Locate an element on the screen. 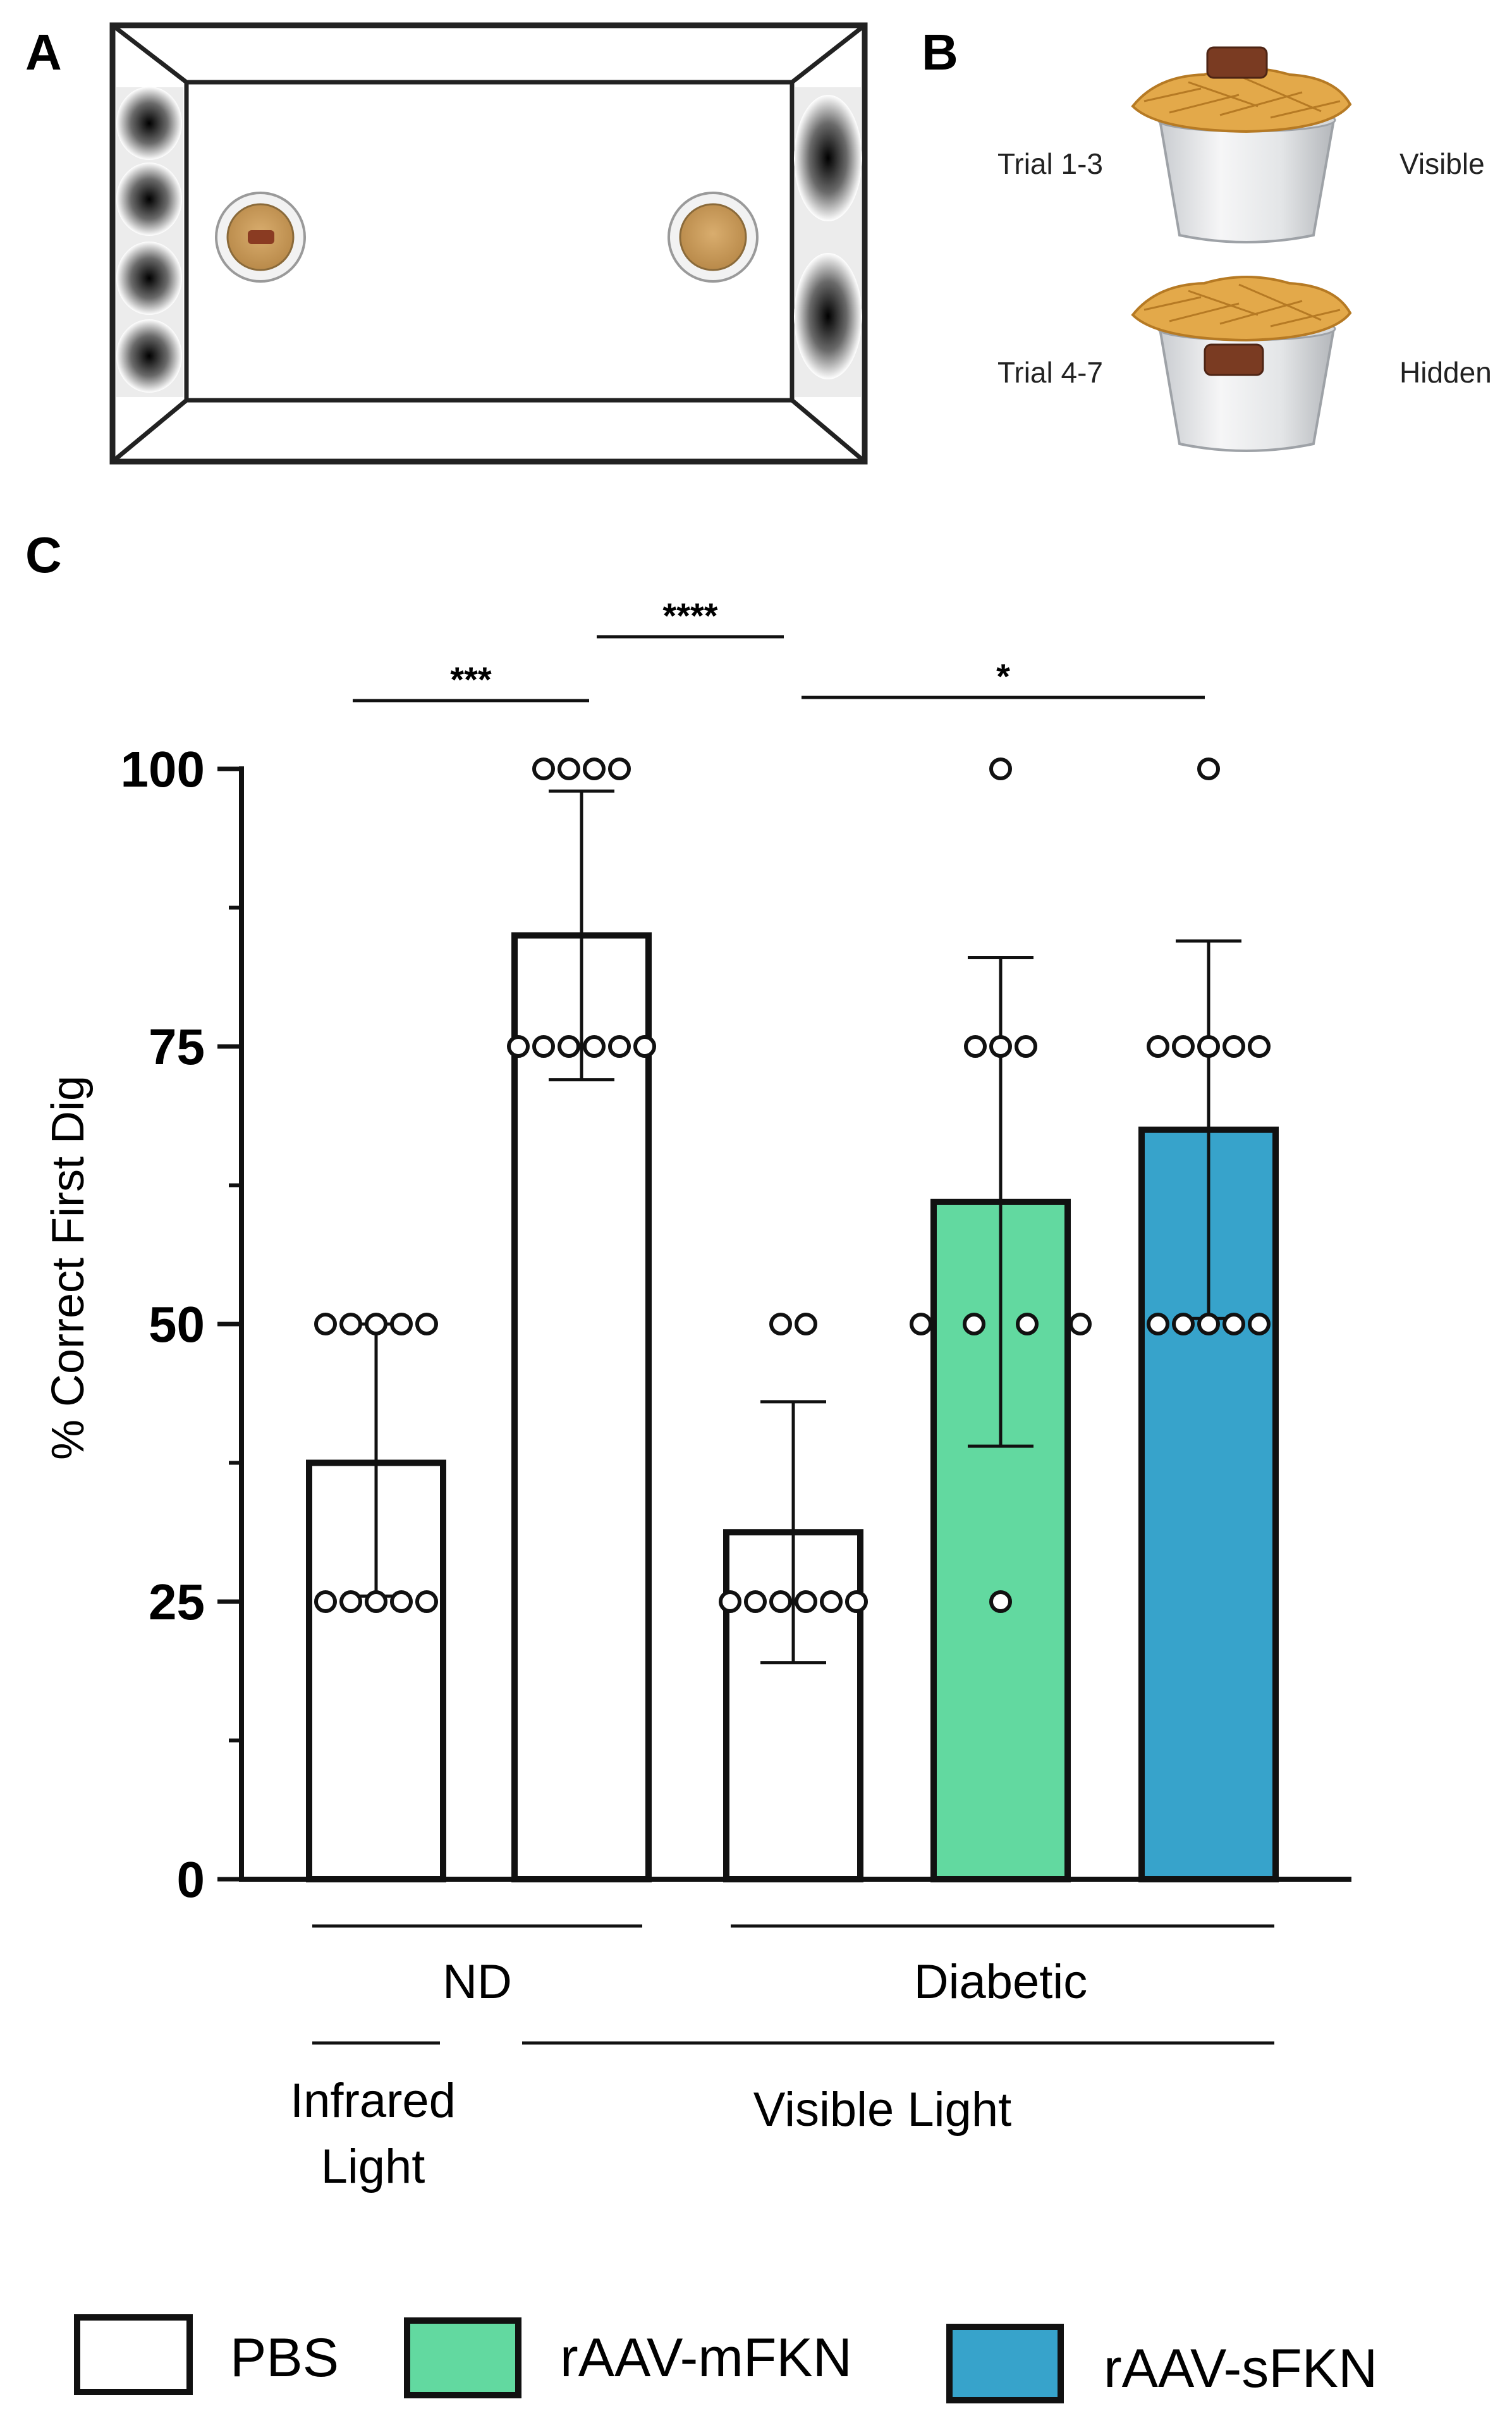 This screenshot has width=1512, height=2423. arena-edge-tl is located at coordinates (150, 53).